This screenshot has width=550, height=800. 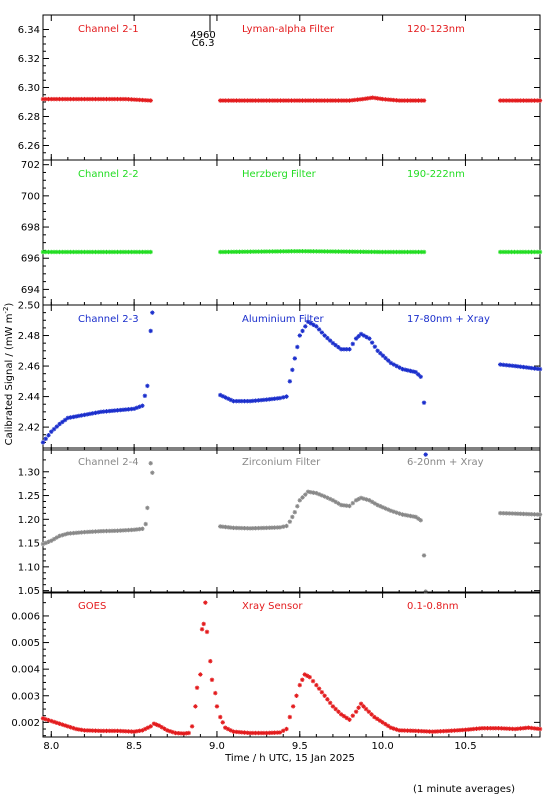 What do you see at coordinates (29, 336) in the screenshot?
I see `y-tick-label: 2.48` at bounding box center [29, 336].